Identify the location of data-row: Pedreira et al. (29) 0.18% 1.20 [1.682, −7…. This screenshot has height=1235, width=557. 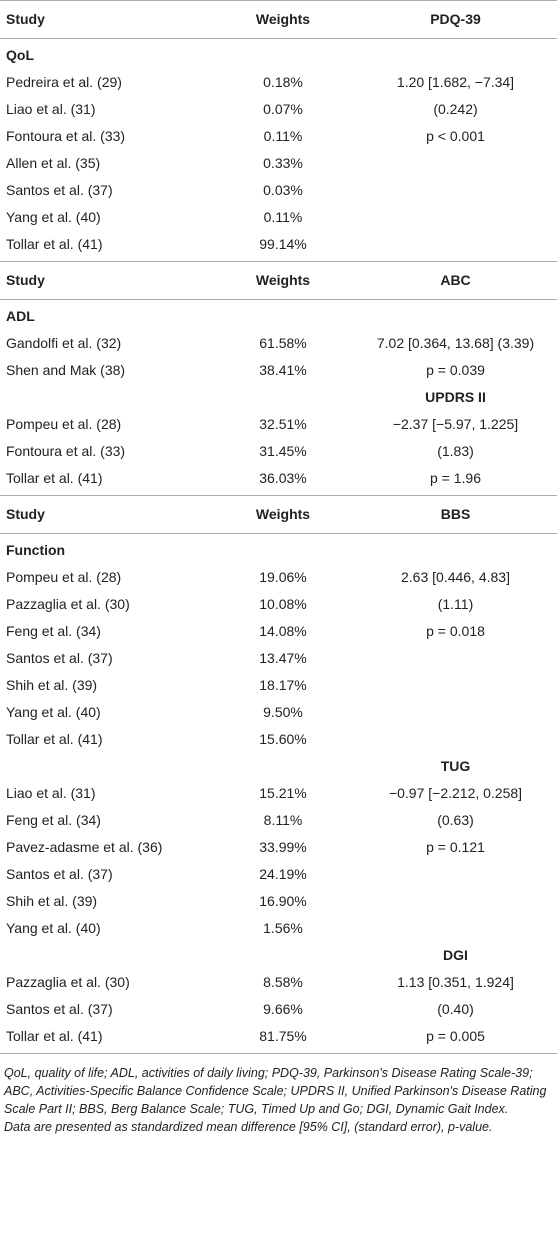
(278, 82).